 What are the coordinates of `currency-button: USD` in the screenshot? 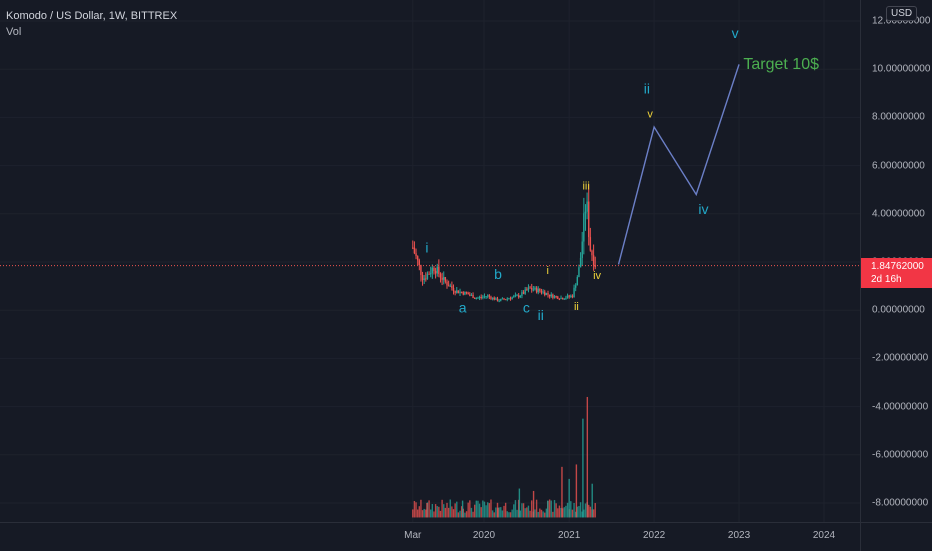 It's located at (902, 13).